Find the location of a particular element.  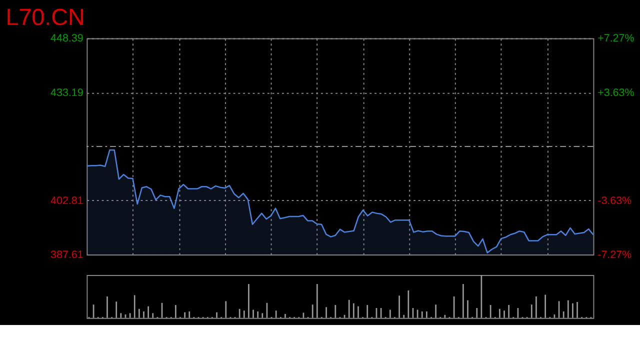

y2-tick-label: -3.63% is located at coordinates (615, 200).